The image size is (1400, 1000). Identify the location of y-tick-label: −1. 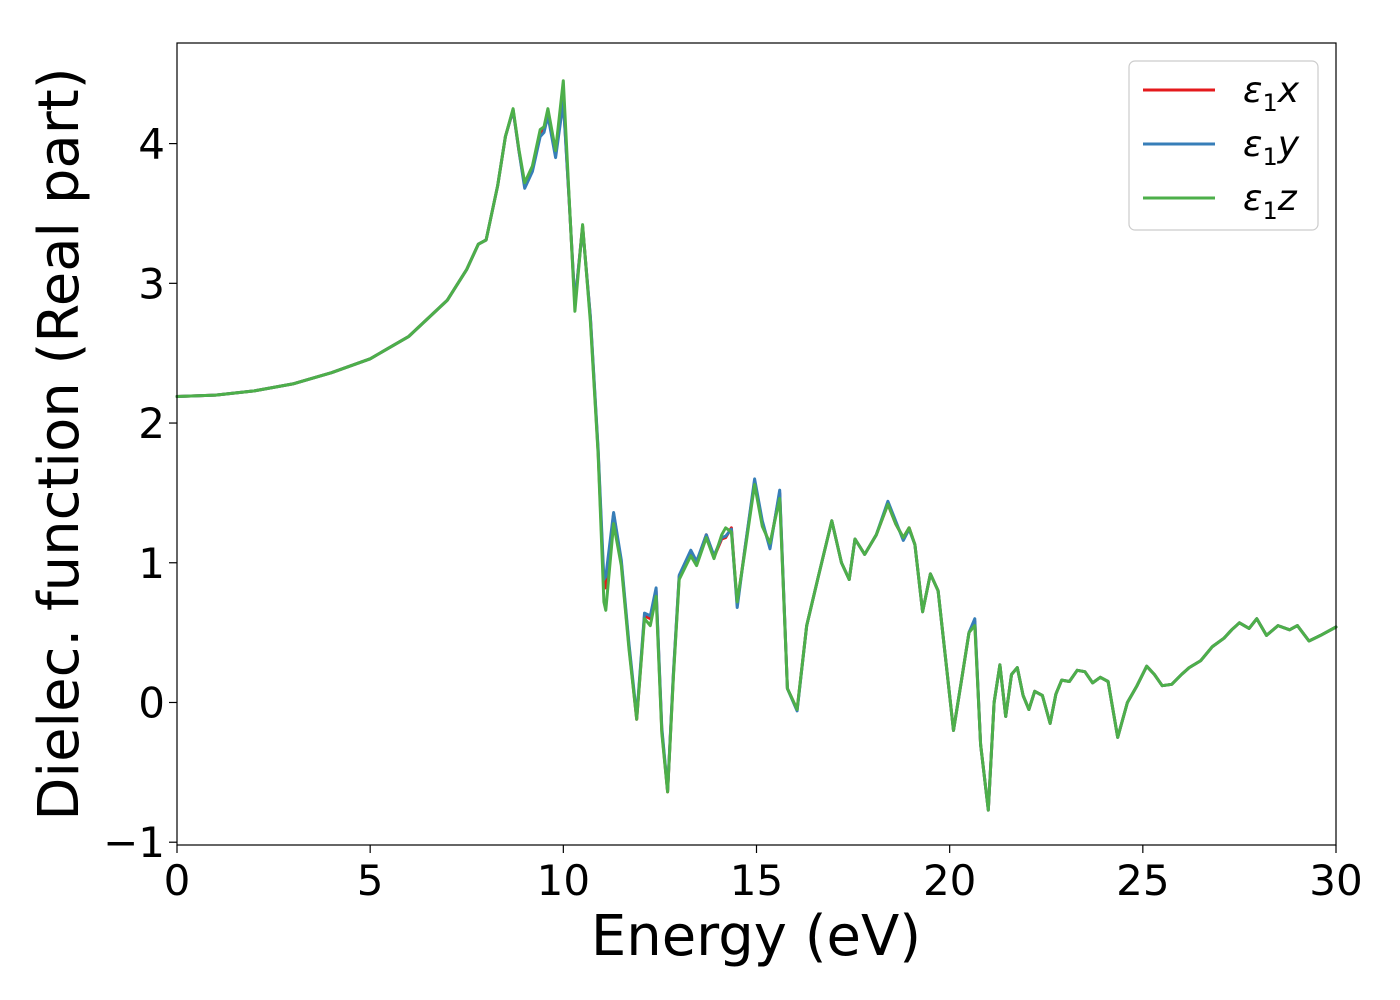
(134, 842).